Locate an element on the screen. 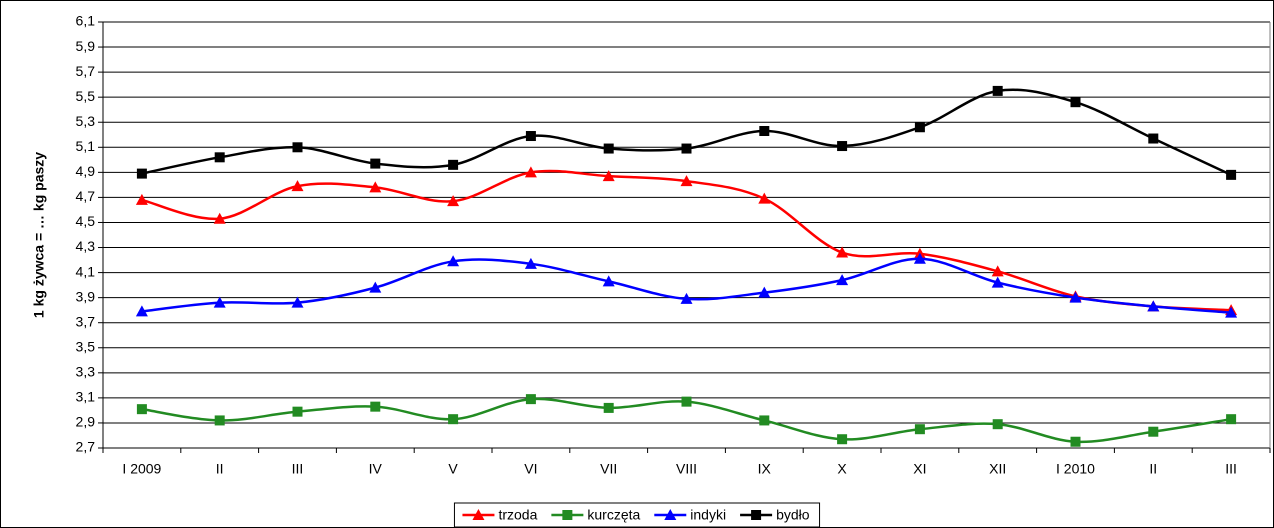 Image resolution: width=1274 pixels, height=528 pixels. y-tick-label: 5,1 is located at coordinates (86, 146).